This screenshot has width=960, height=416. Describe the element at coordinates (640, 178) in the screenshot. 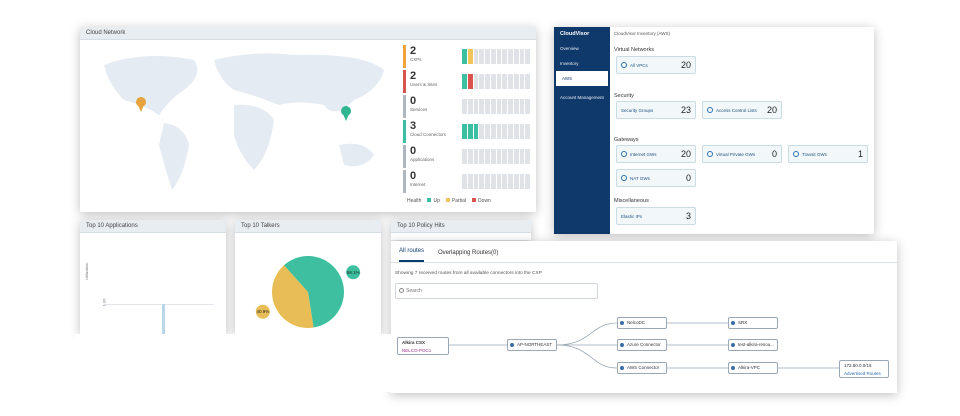

I see `card-label: NAT GWs` at that location.